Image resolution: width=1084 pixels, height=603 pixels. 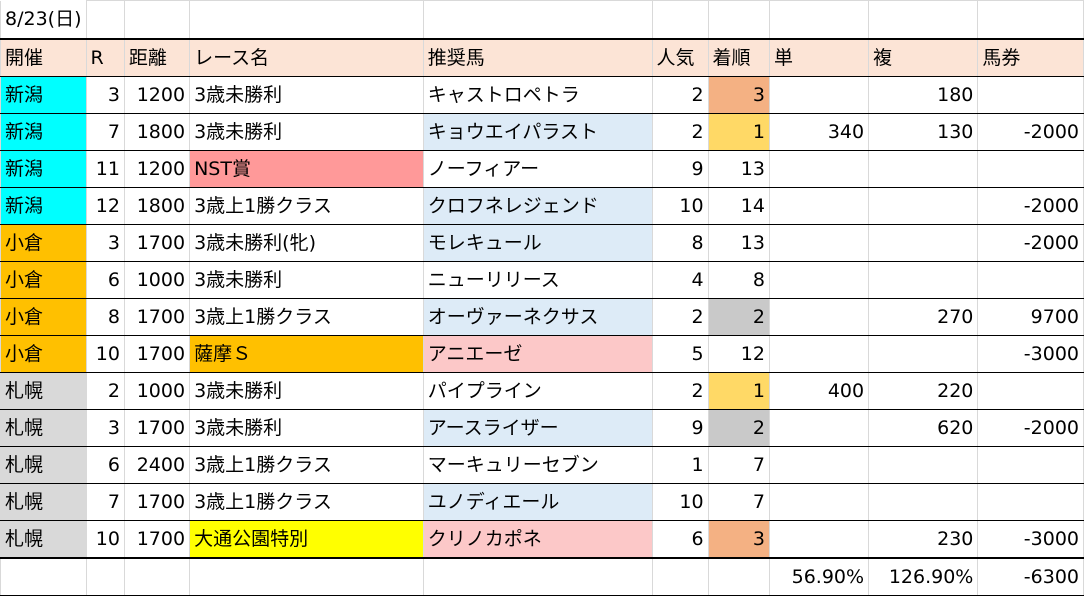 What do you see at coordinates (738, 205) in the screenshot?
I see `finish-cell: 14` at bounding box center [738, 205].